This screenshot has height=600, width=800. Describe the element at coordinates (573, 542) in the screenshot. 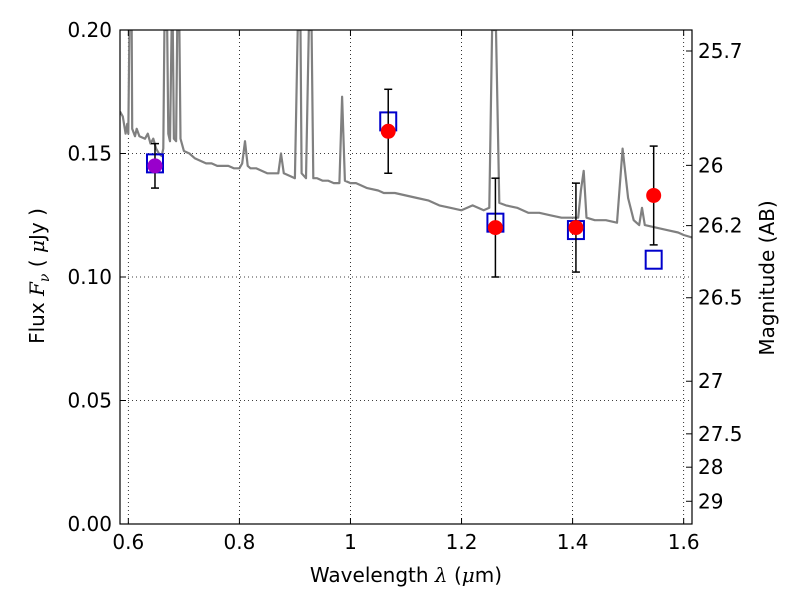

I see `x-tick-label: 1.4` at that location.